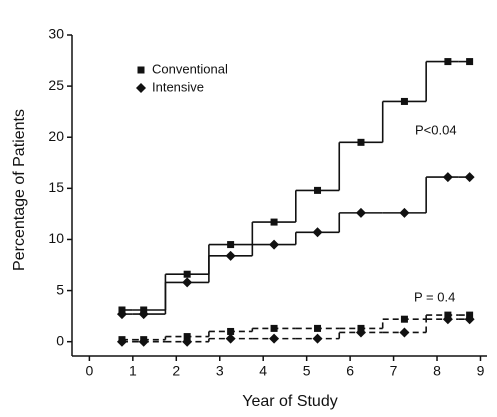 The image size is (497, 417). Describe the element at coordinates (178, 86) in the screenshot. I see `legend-label: Intensive` at that location.